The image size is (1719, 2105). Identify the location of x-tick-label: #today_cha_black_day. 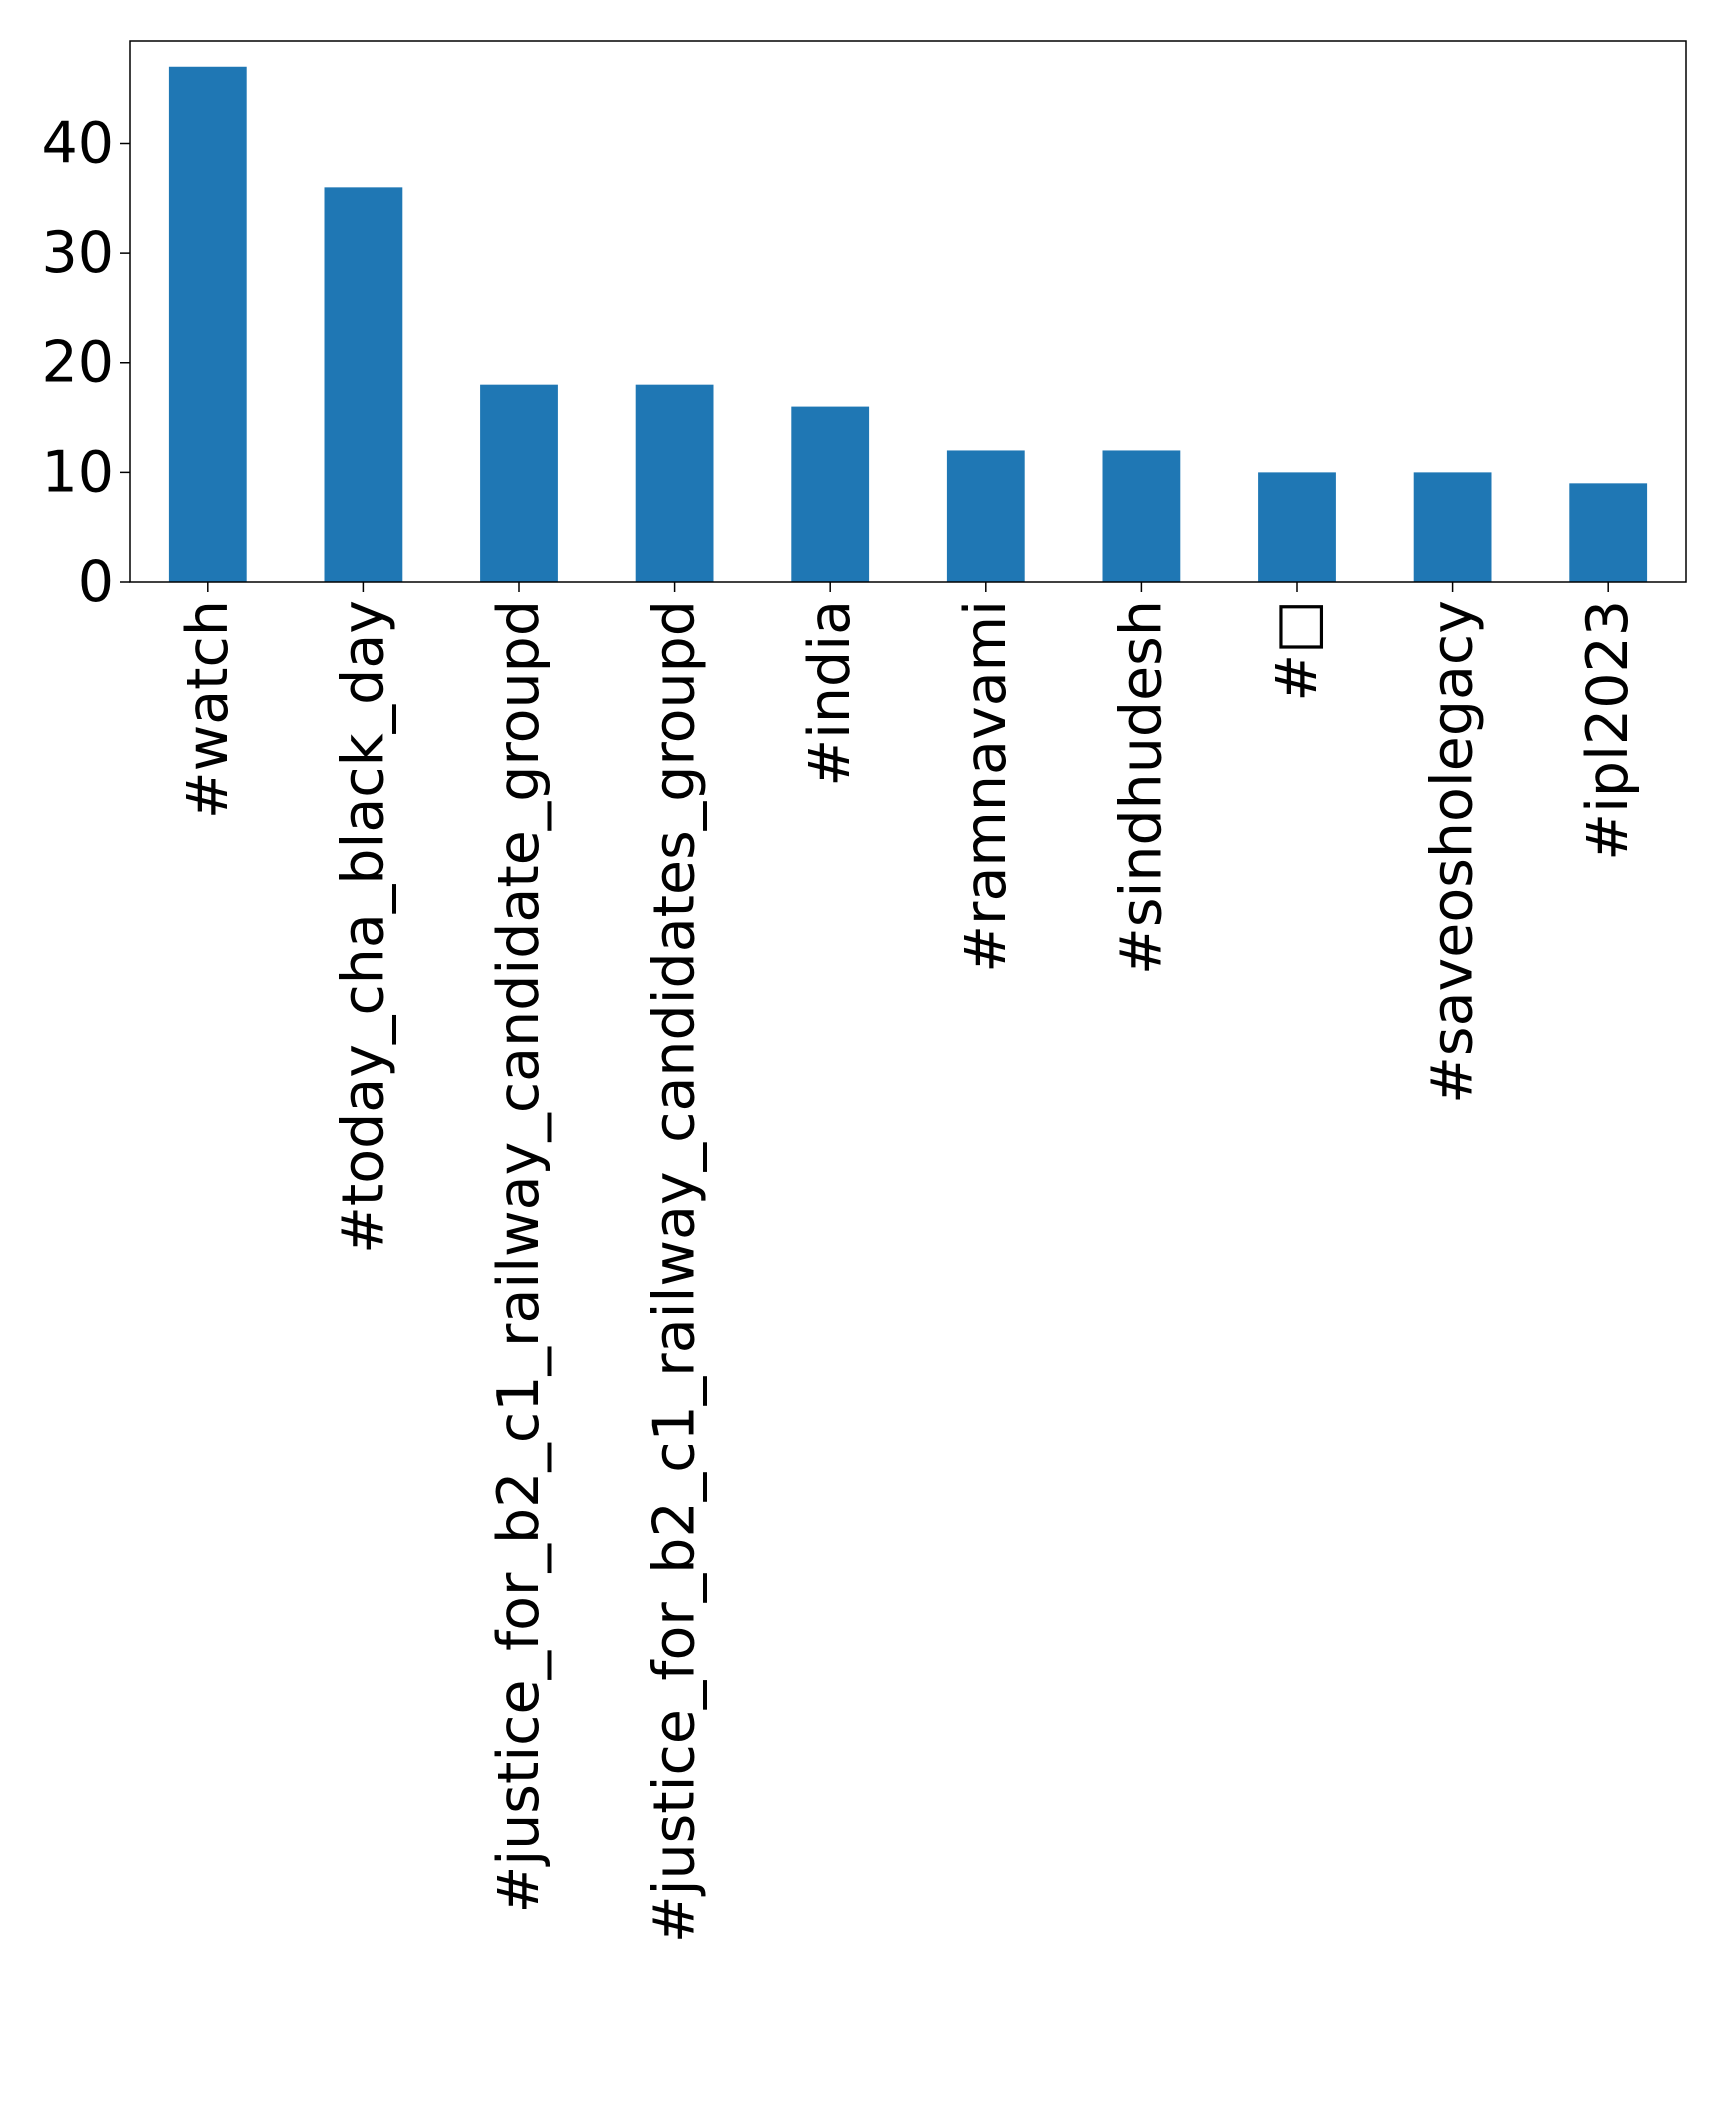
(363, 927).